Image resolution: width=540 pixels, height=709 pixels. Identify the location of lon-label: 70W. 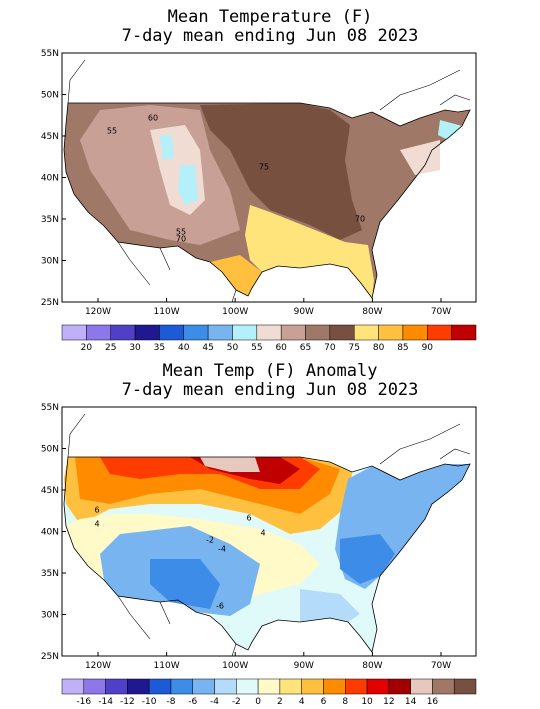
(441, 666).